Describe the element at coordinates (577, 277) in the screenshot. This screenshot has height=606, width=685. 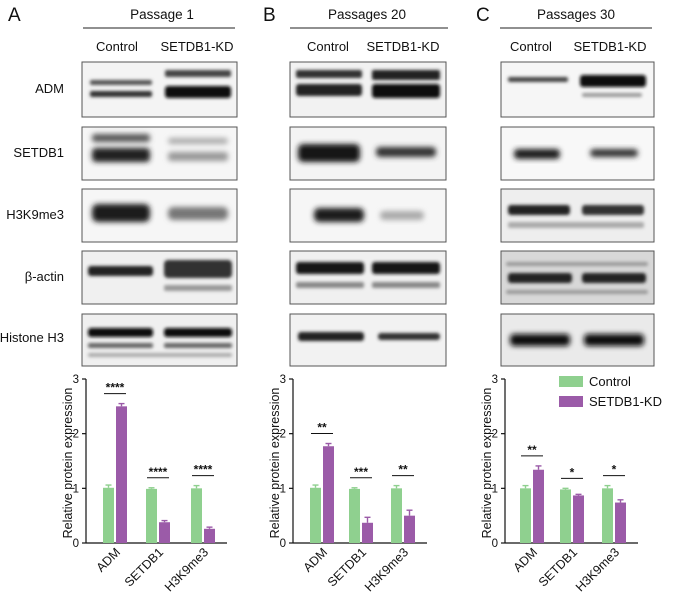
I see `western-blot-c-beta-actin` at that location.